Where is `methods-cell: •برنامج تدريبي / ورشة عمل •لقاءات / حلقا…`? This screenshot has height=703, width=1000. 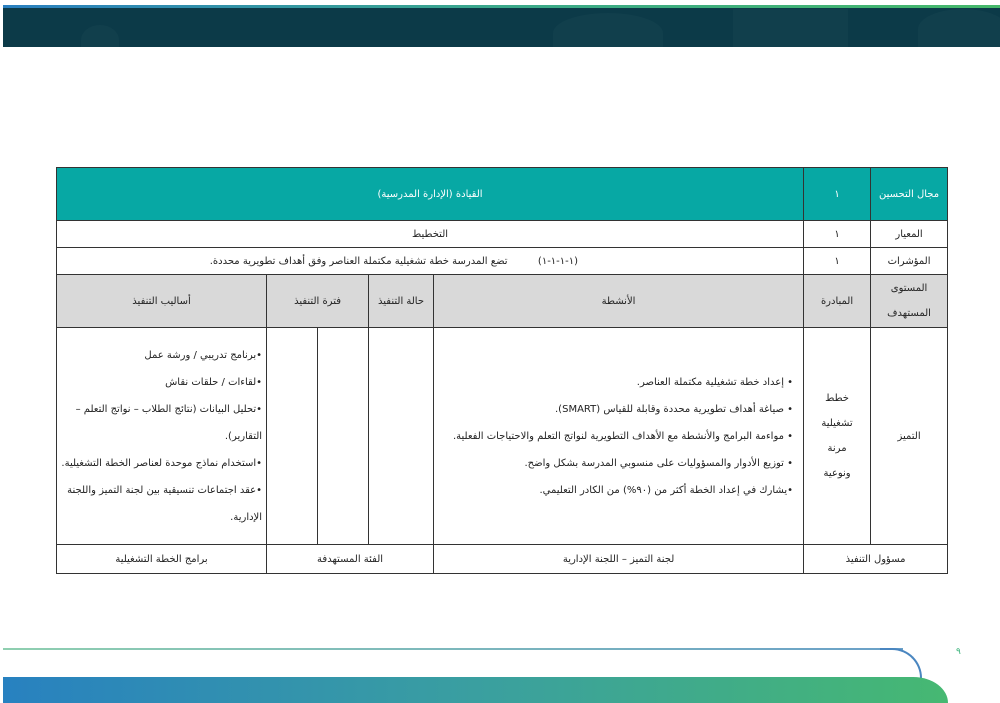
methods-cell: •برنامج تدريبي / ورشة عمل •لقاءات / حلقا… is located at coordinates (161, 436).